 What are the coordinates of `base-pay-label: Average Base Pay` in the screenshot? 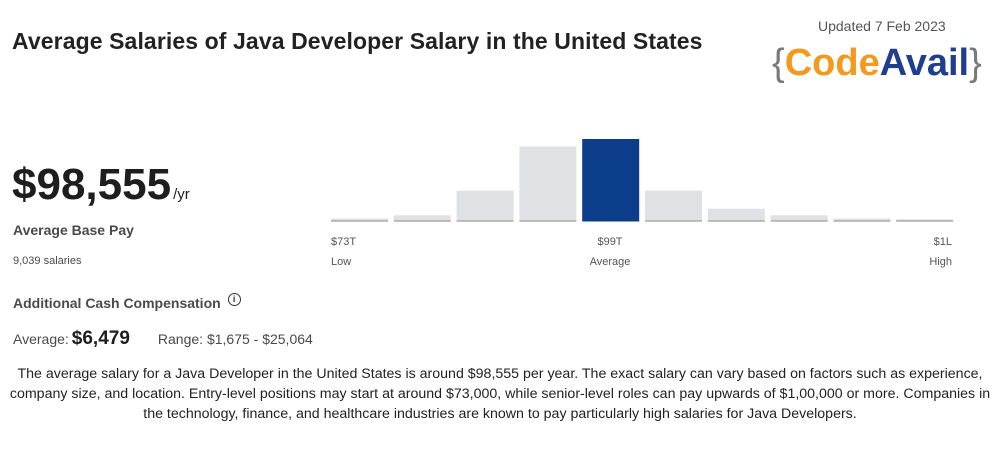 It's located at (73, 230).